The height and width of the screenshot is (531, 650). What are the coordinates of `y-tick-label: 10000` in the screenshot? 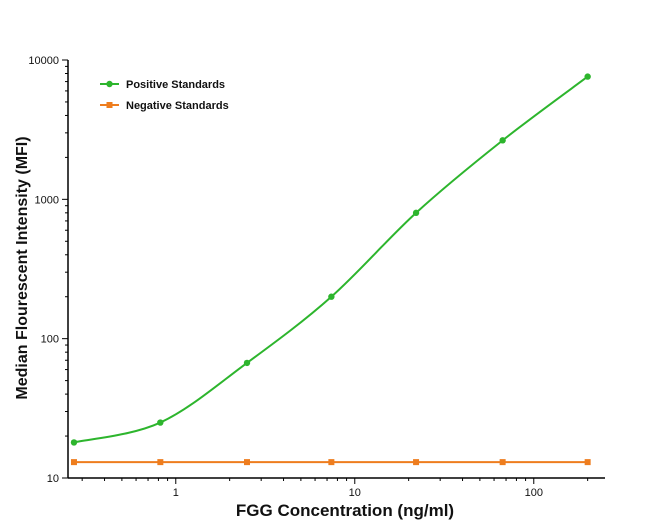 It's located at (43, 61).